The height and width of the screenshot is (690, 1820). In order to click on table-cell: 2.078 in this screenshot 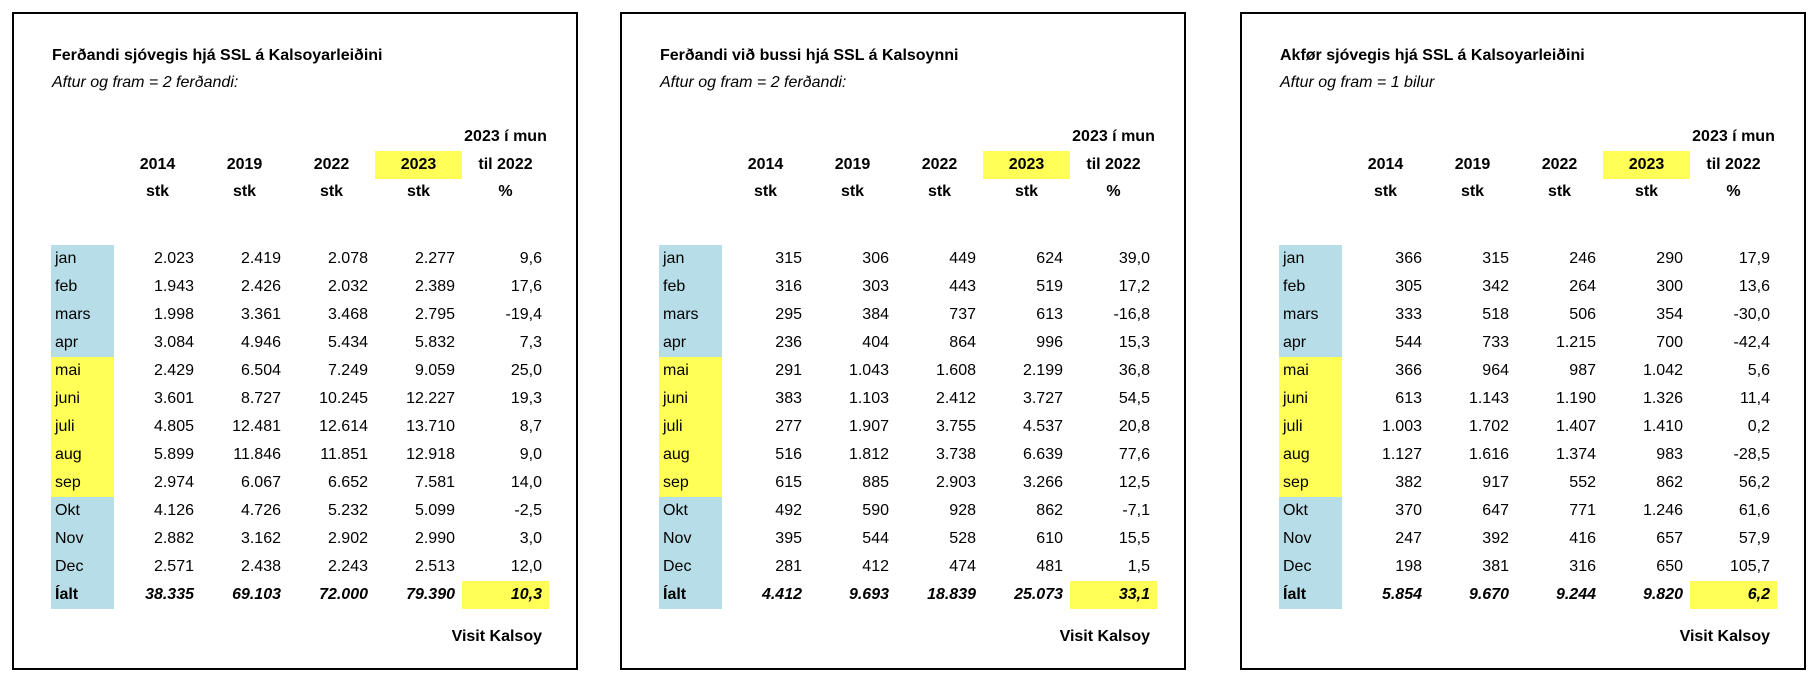, I will do `click(347, 258)`.